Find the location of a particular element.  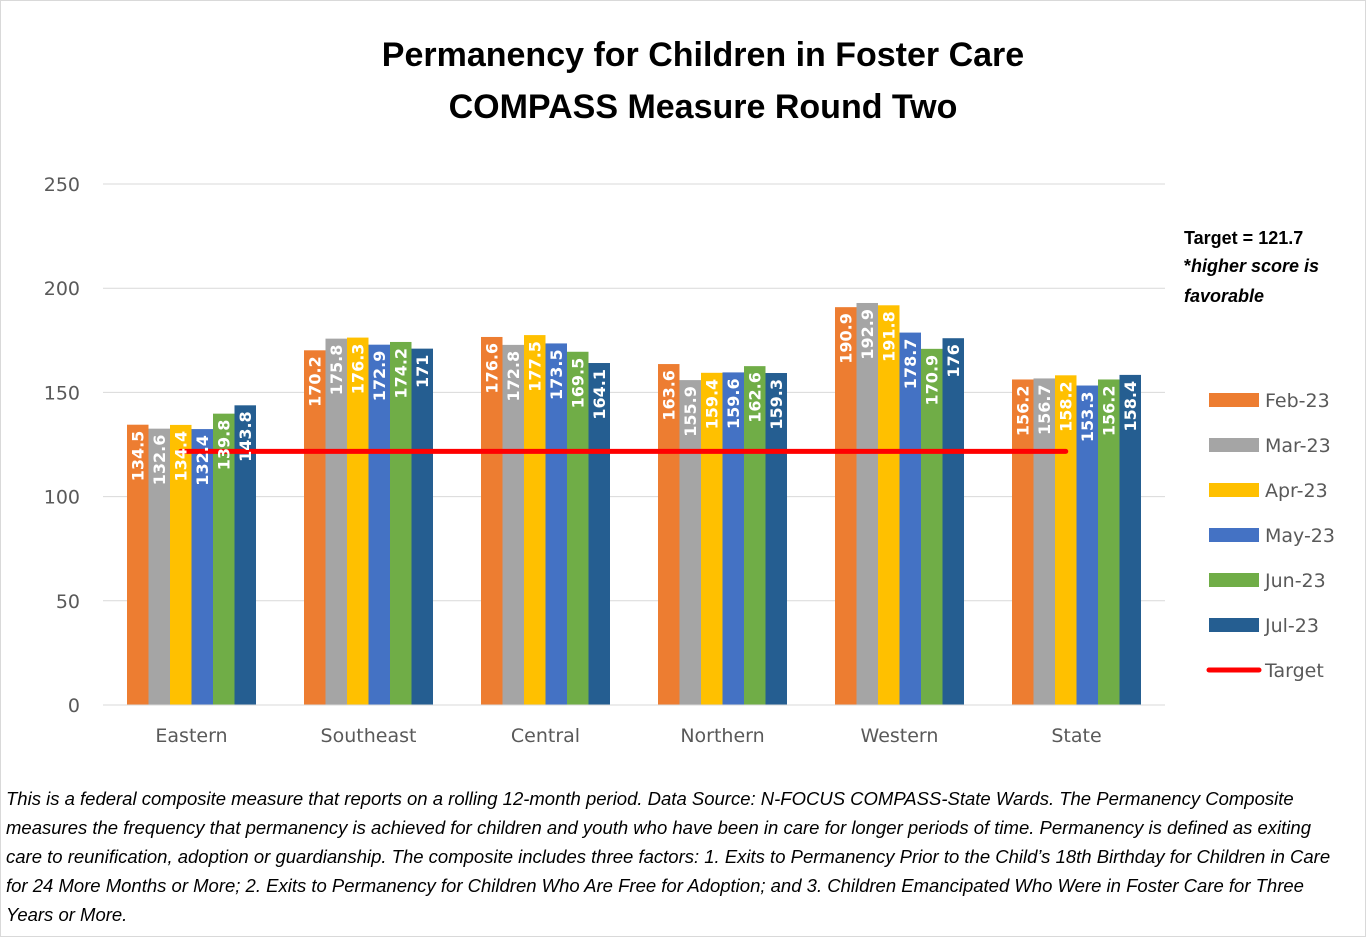

bar-jul-23-eastern is located at coordinates (245, 555).